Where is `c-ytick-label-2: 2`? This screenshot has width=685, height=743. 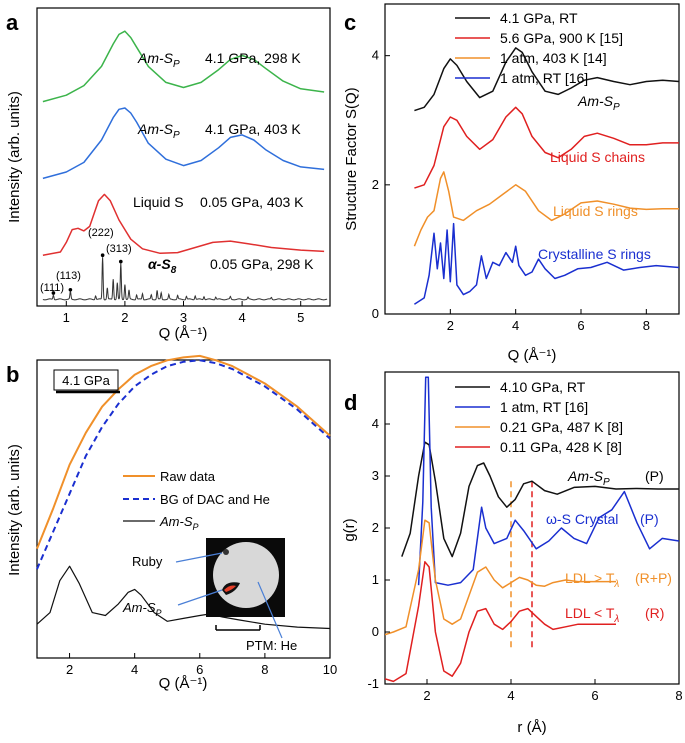
c-ytick-label-2: 2 is located at coordinates (375, 184).